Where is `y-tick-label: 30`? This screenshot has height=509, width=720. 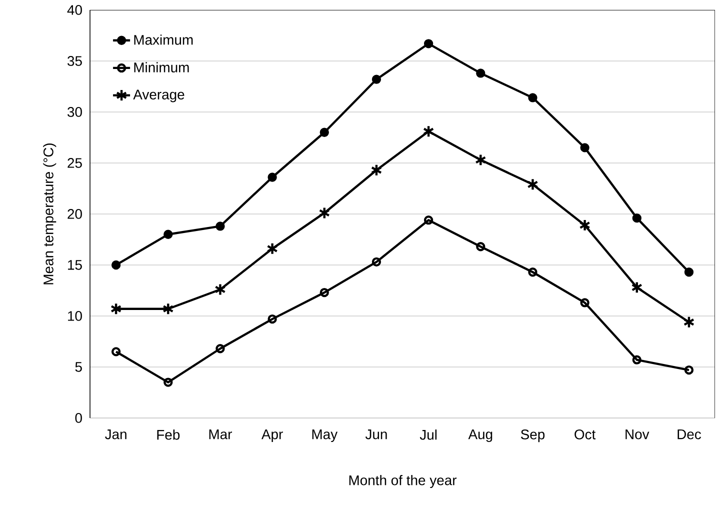 y-tick-label: 30 is located at coordinates (75, 112).